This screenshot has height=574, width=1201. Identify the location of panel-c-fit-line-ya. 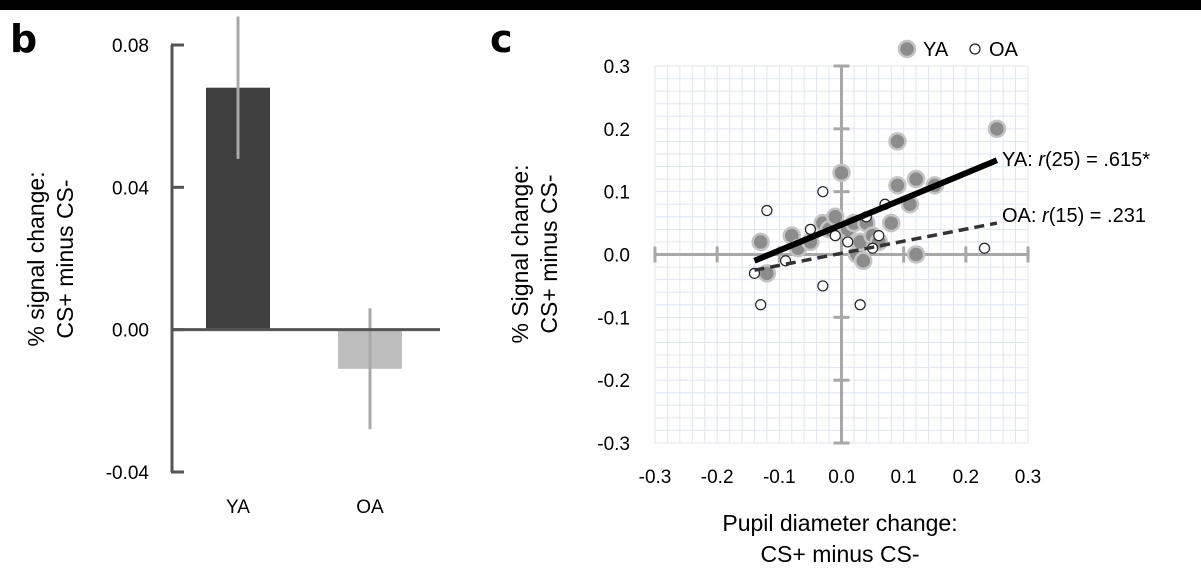
(876, 210).